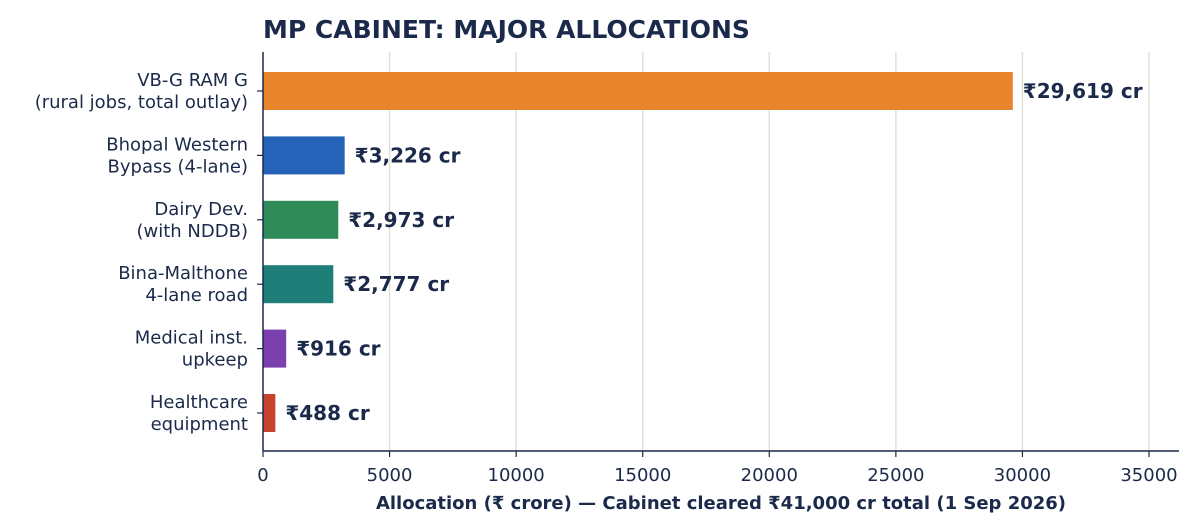 The width and height of the screenshot is (1200, 531). What do you see at coordinates (183, 273) in the screenshot?
I see `category-label: Bina-Malthone` at bounding box center [183, 273].